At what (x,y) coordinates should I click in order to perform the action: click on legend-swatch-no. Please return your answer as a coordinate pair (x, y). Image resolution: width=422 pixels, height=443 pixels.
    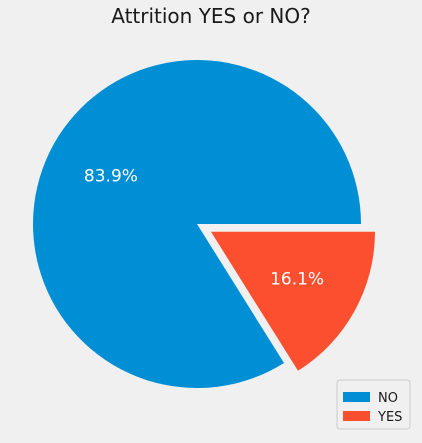
    Looking at the image, I should click on (356, 397).